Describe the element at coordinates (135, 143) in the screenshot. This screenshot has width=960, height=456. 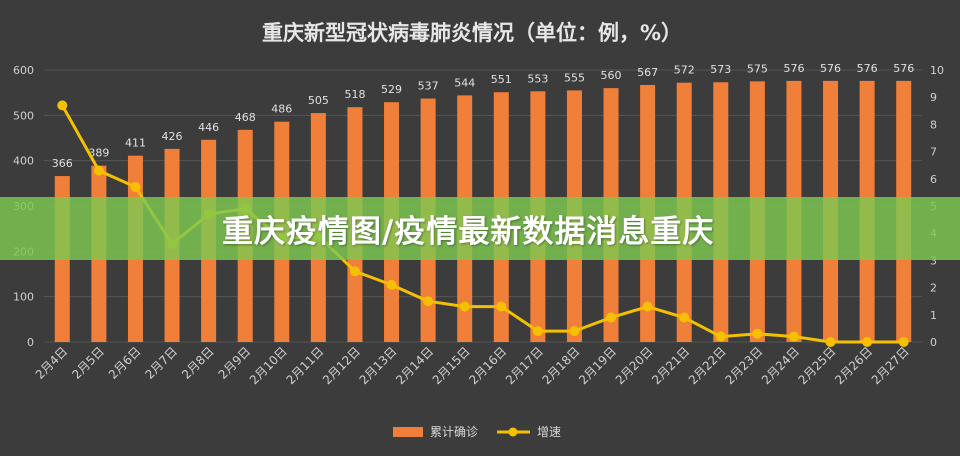
I see `bar-value-label: 411` at that location.